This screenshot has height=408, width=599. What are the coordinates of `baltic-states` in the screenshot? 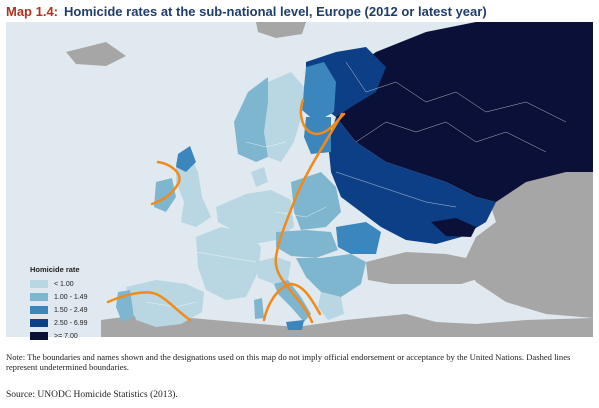 It's located at (317, 135).